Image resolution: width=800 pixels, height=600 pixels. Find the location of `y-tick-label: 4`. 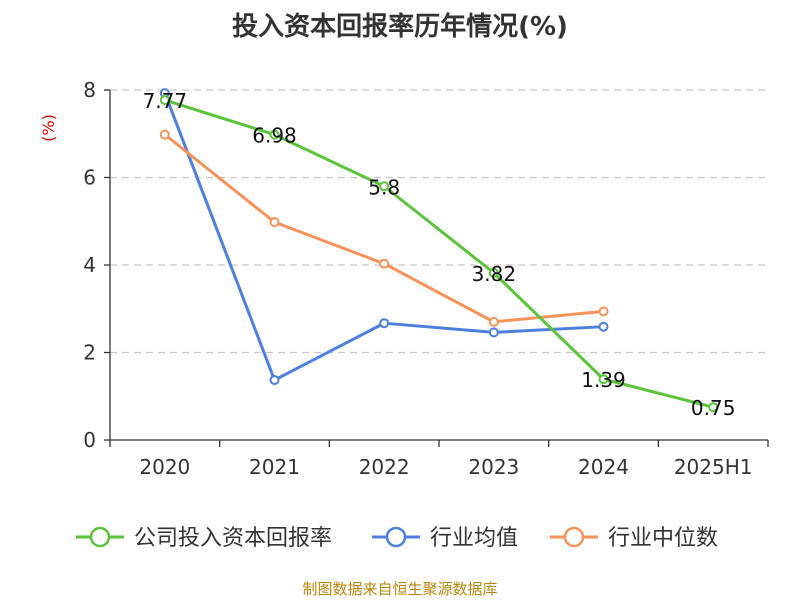

y-tick-label: 4 is located at coordinates (89, 265).